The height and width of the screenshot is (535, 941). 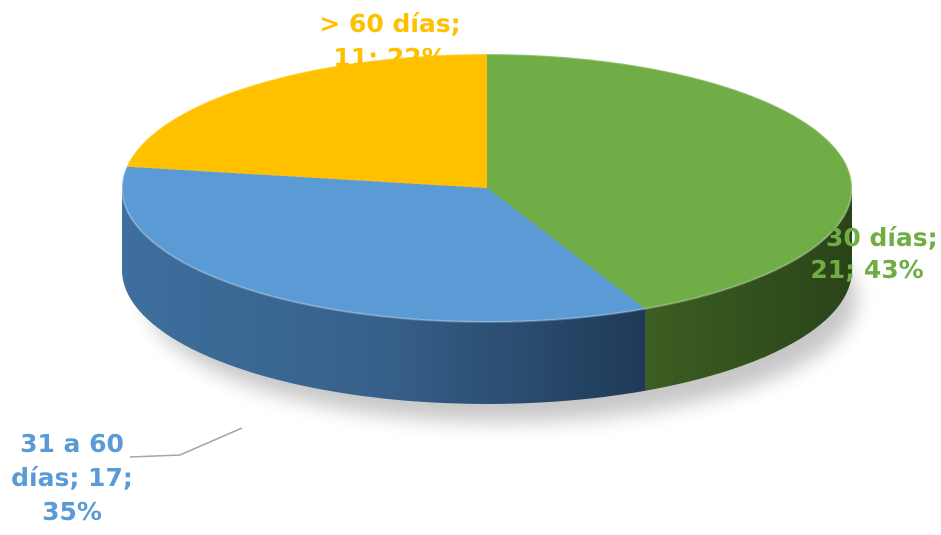 What do you see at coordinates (389, 57) in the screenshot?
I see `data-label-line: 11; 22%` at bounding box center [389, 57].